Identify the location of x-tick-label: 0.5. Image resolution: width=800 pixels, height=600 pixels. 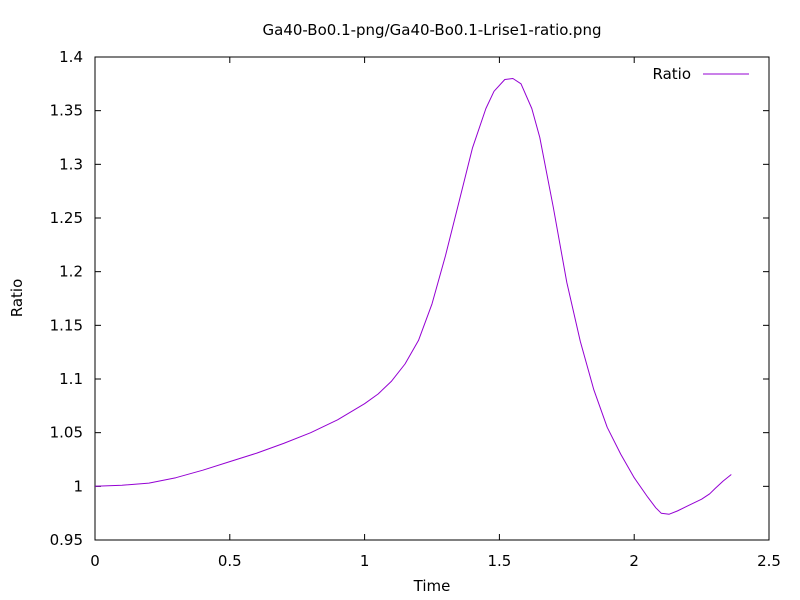
(230, 561).